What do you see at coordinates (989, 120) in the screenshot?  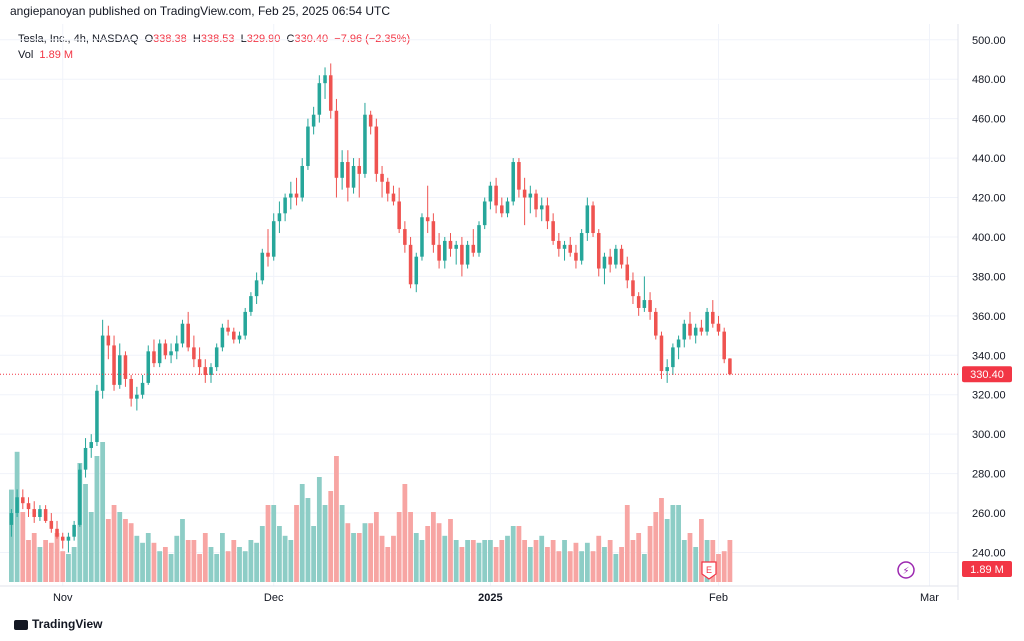 I see `price-tick-label: 460.00` at bounding box center [989, 120].